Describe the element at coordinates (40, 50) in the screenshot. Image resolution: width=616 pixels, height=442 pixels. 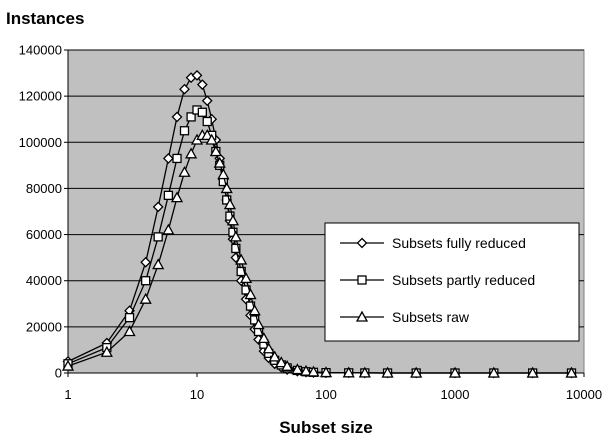
I see `y-tick-label: 140000` at that location.